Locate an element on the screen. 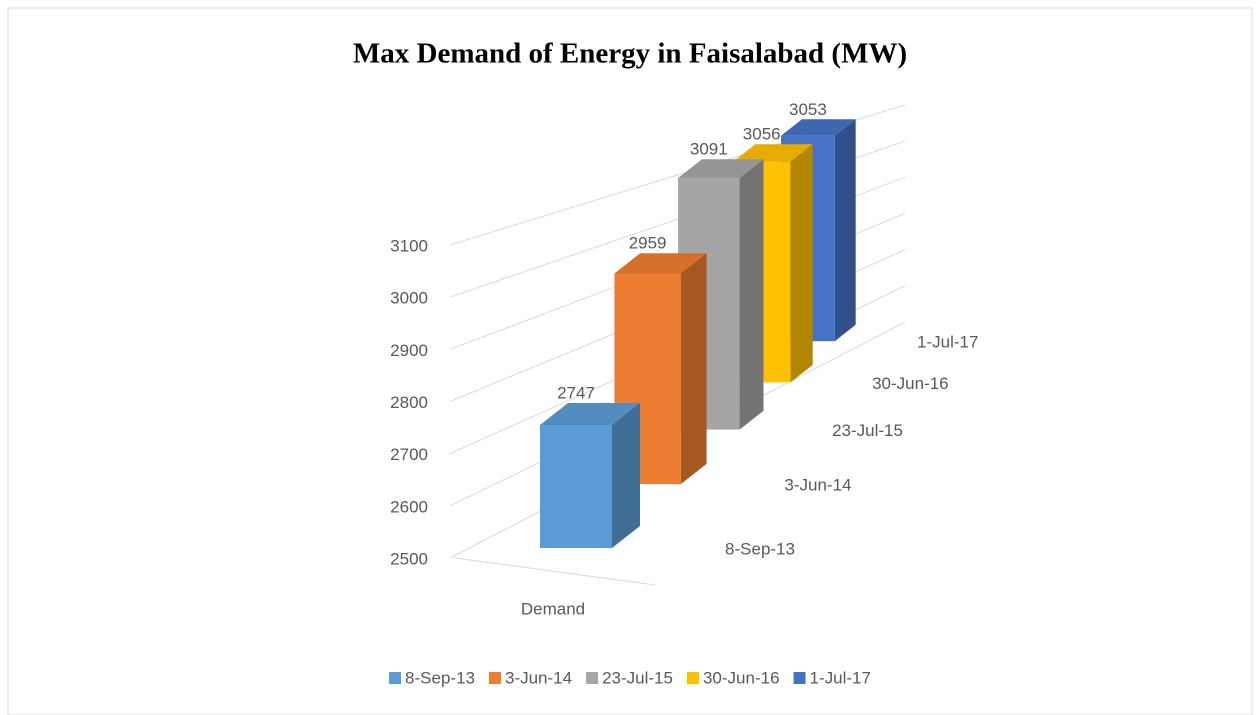  depth-label: 8-Sep-13 is located at coordinates (760, 548).